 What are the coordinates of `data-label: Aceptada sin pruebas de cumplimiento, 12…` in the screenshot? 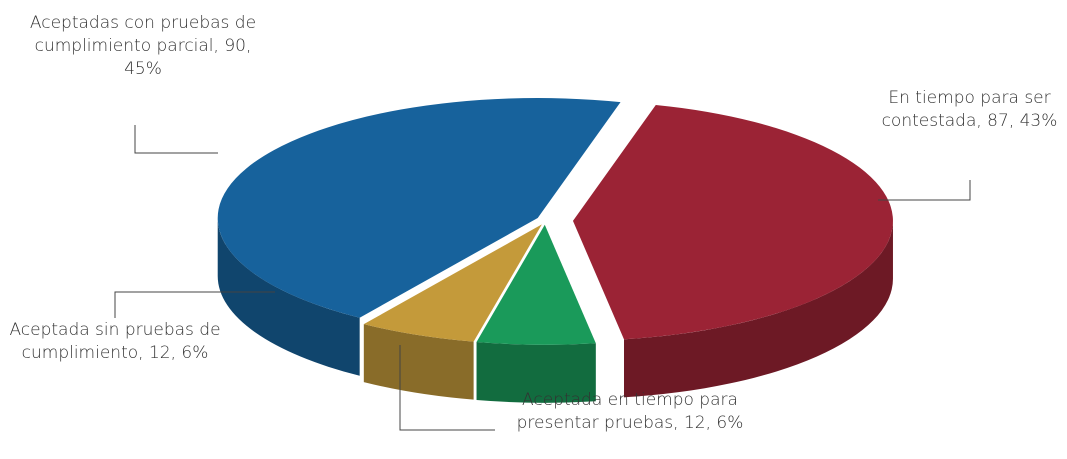 It's located at (115, 341).